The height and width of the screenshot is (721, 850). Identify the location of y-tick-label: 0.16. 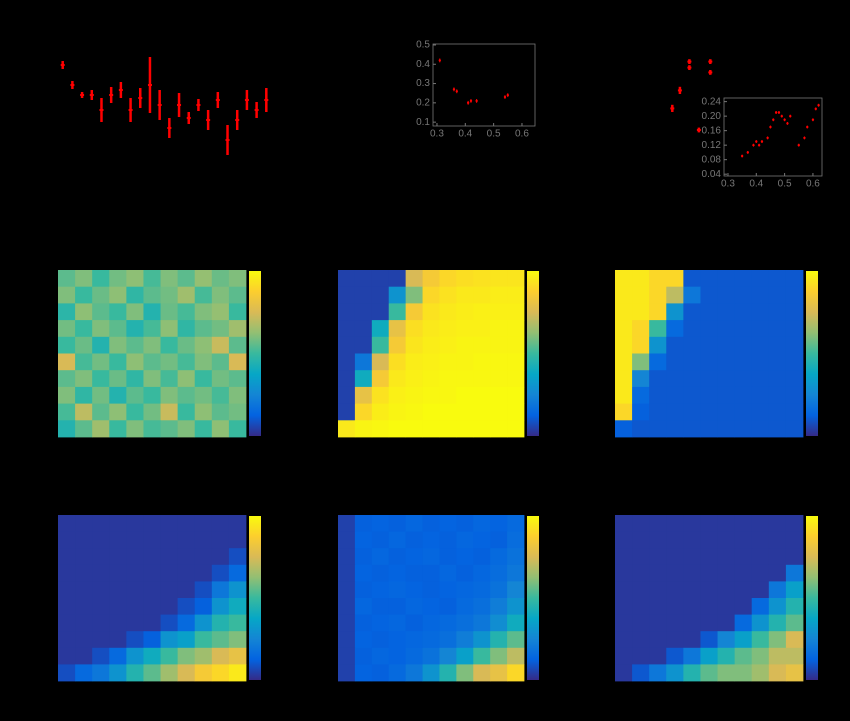
(712, 130).